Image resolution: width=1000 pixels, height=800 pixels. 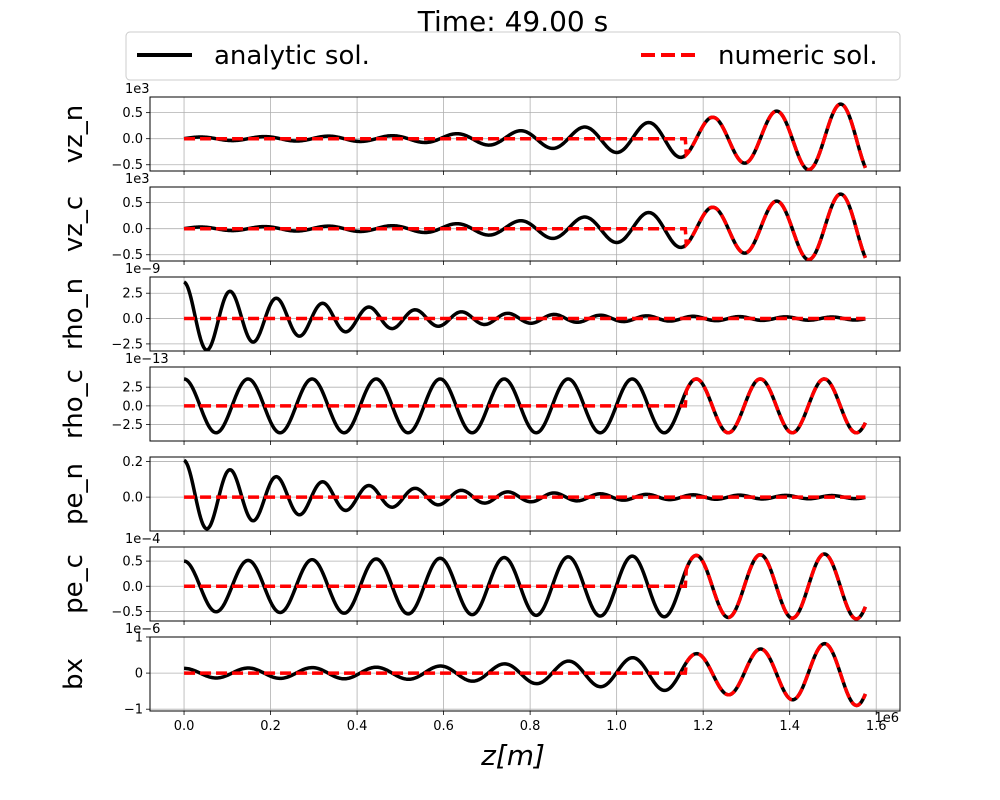 What do you see at coordinates (74, 494) in the screenshot?
I see `ylabel-pe_n: pe_n` at bounding box center [74, 494].